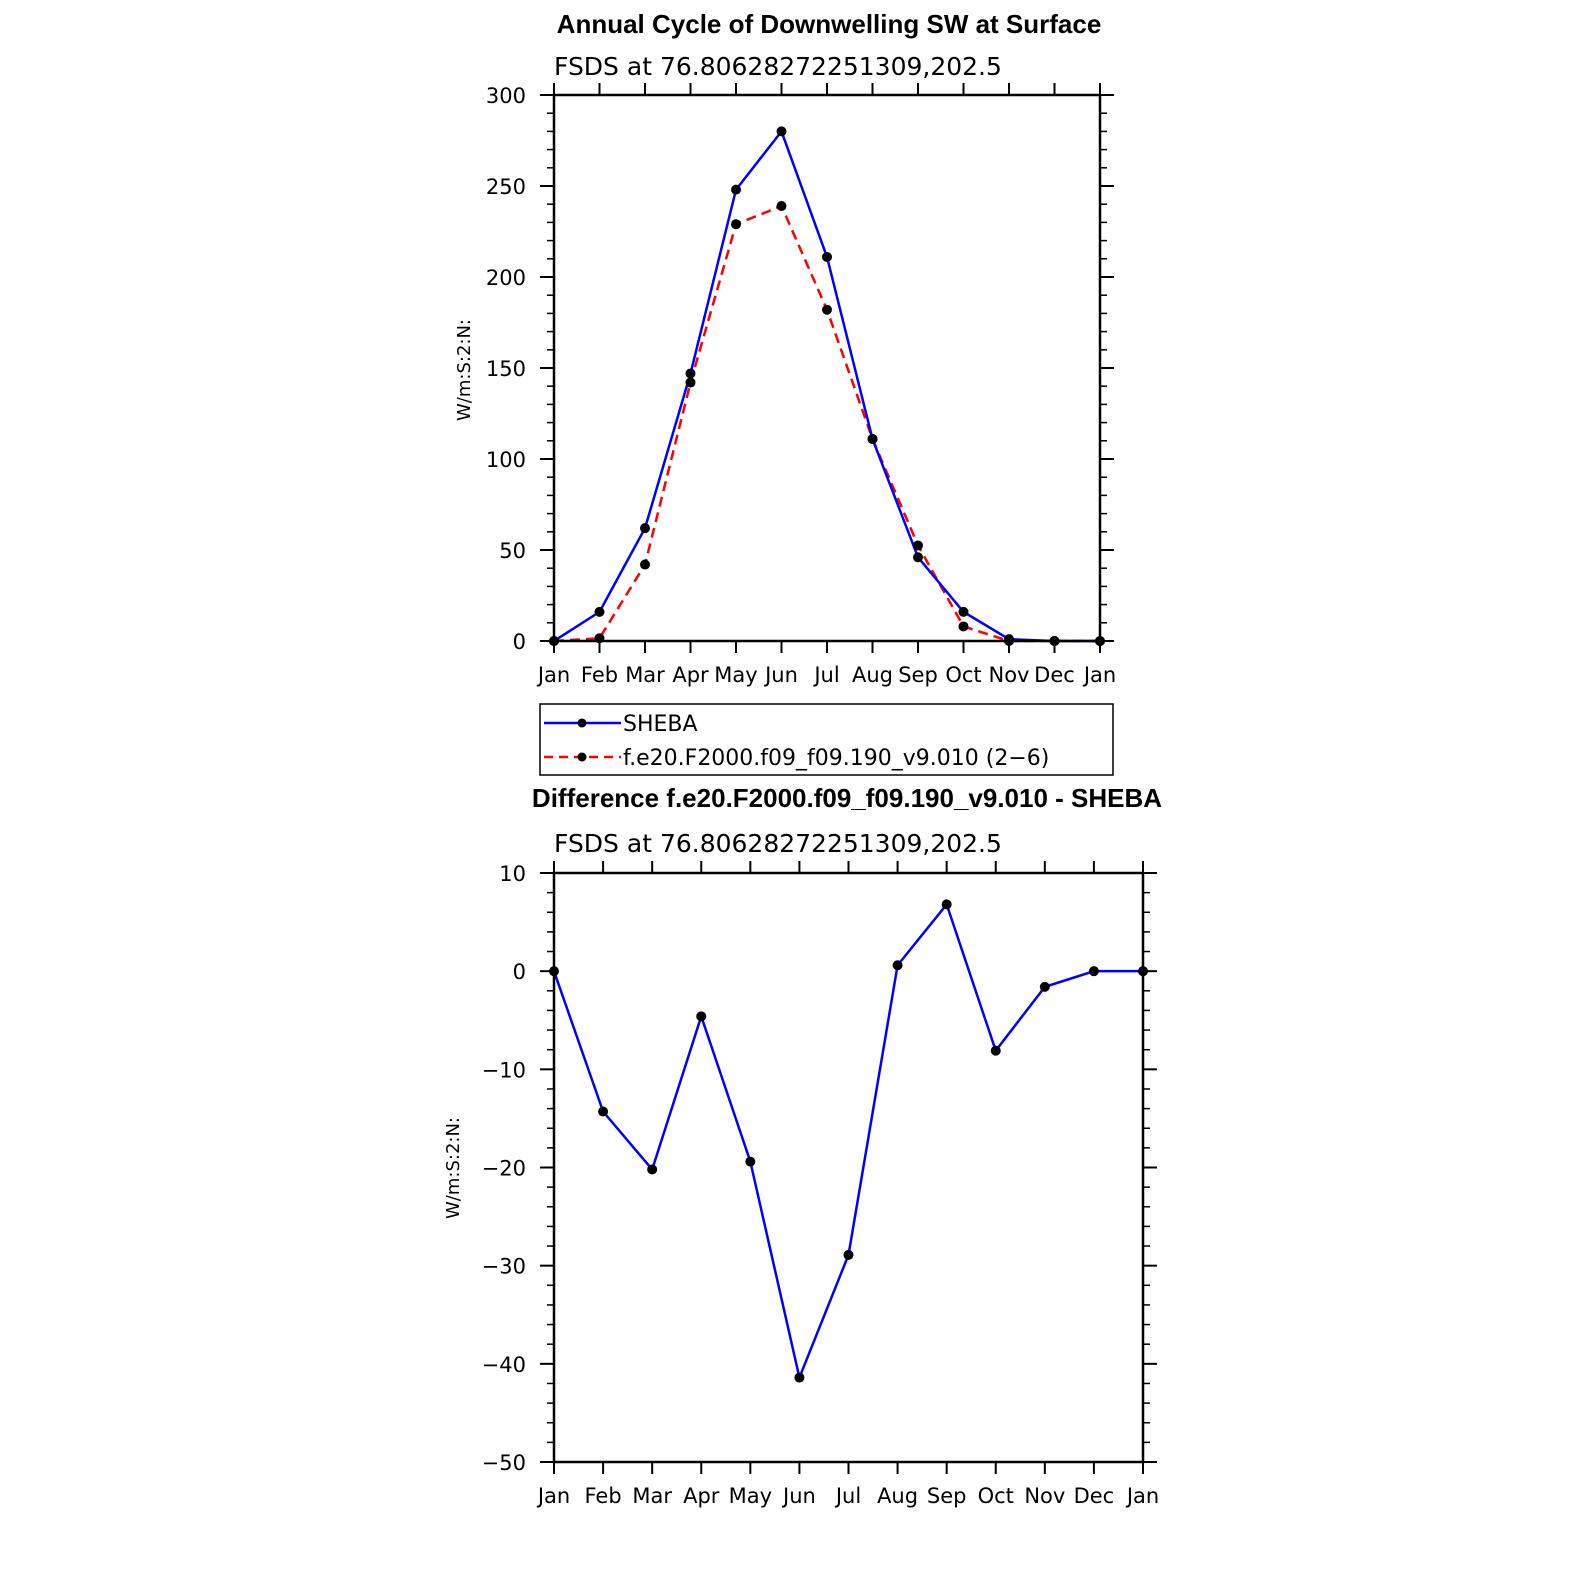  Describe the element at coordinates (506, 369) in the screenshot. I see `y-tick-label: 150` at that location.